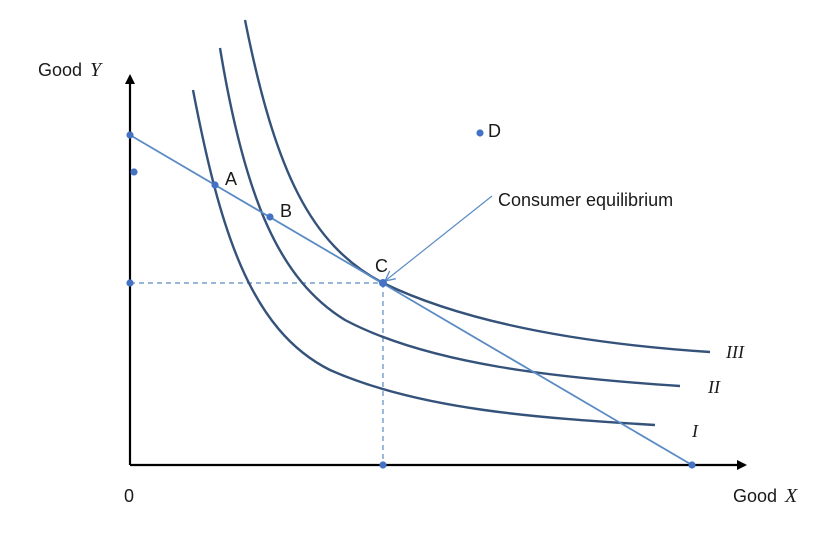 This screenshot has height=541, width=827. What do you see at coordinates (134, 172) in the screenshot?
I see `y-axis-marker-point` at bounding box center [134, 172].